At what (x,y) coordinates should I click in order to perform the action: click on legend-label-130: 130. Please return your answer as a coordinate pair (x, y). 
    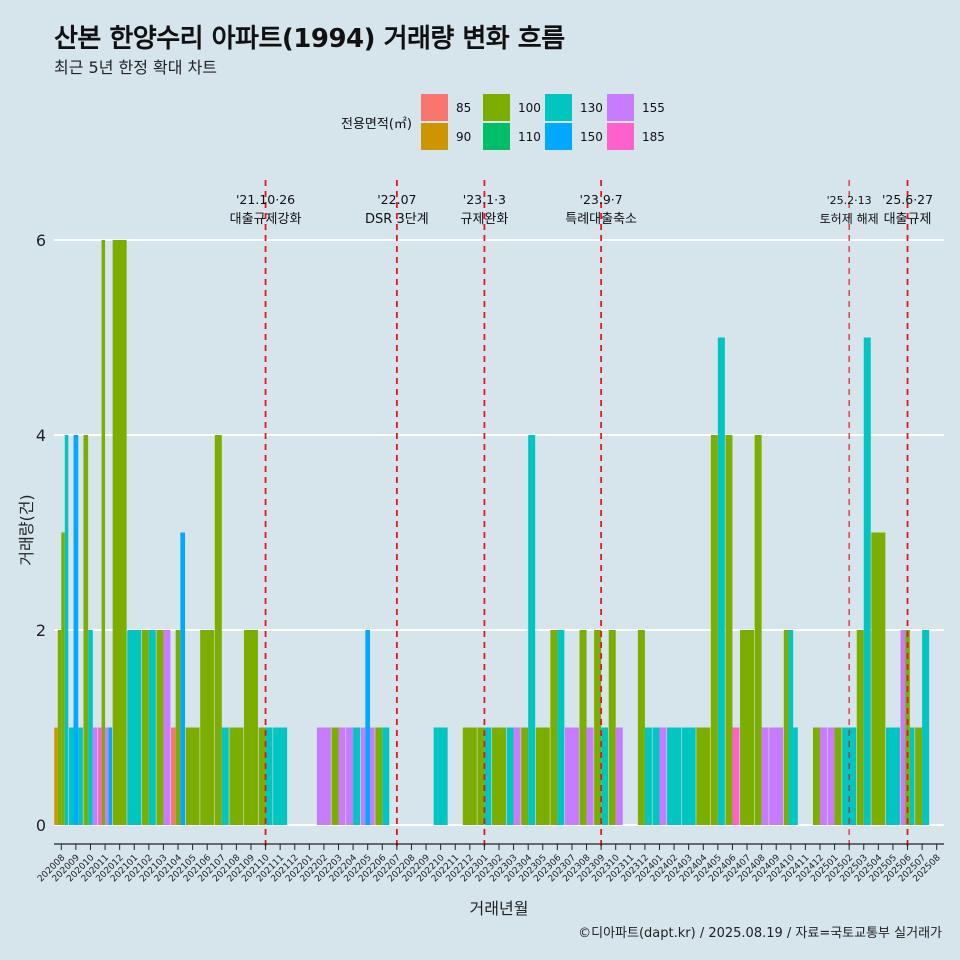
    Looking at the image, I should click on (591, 108).